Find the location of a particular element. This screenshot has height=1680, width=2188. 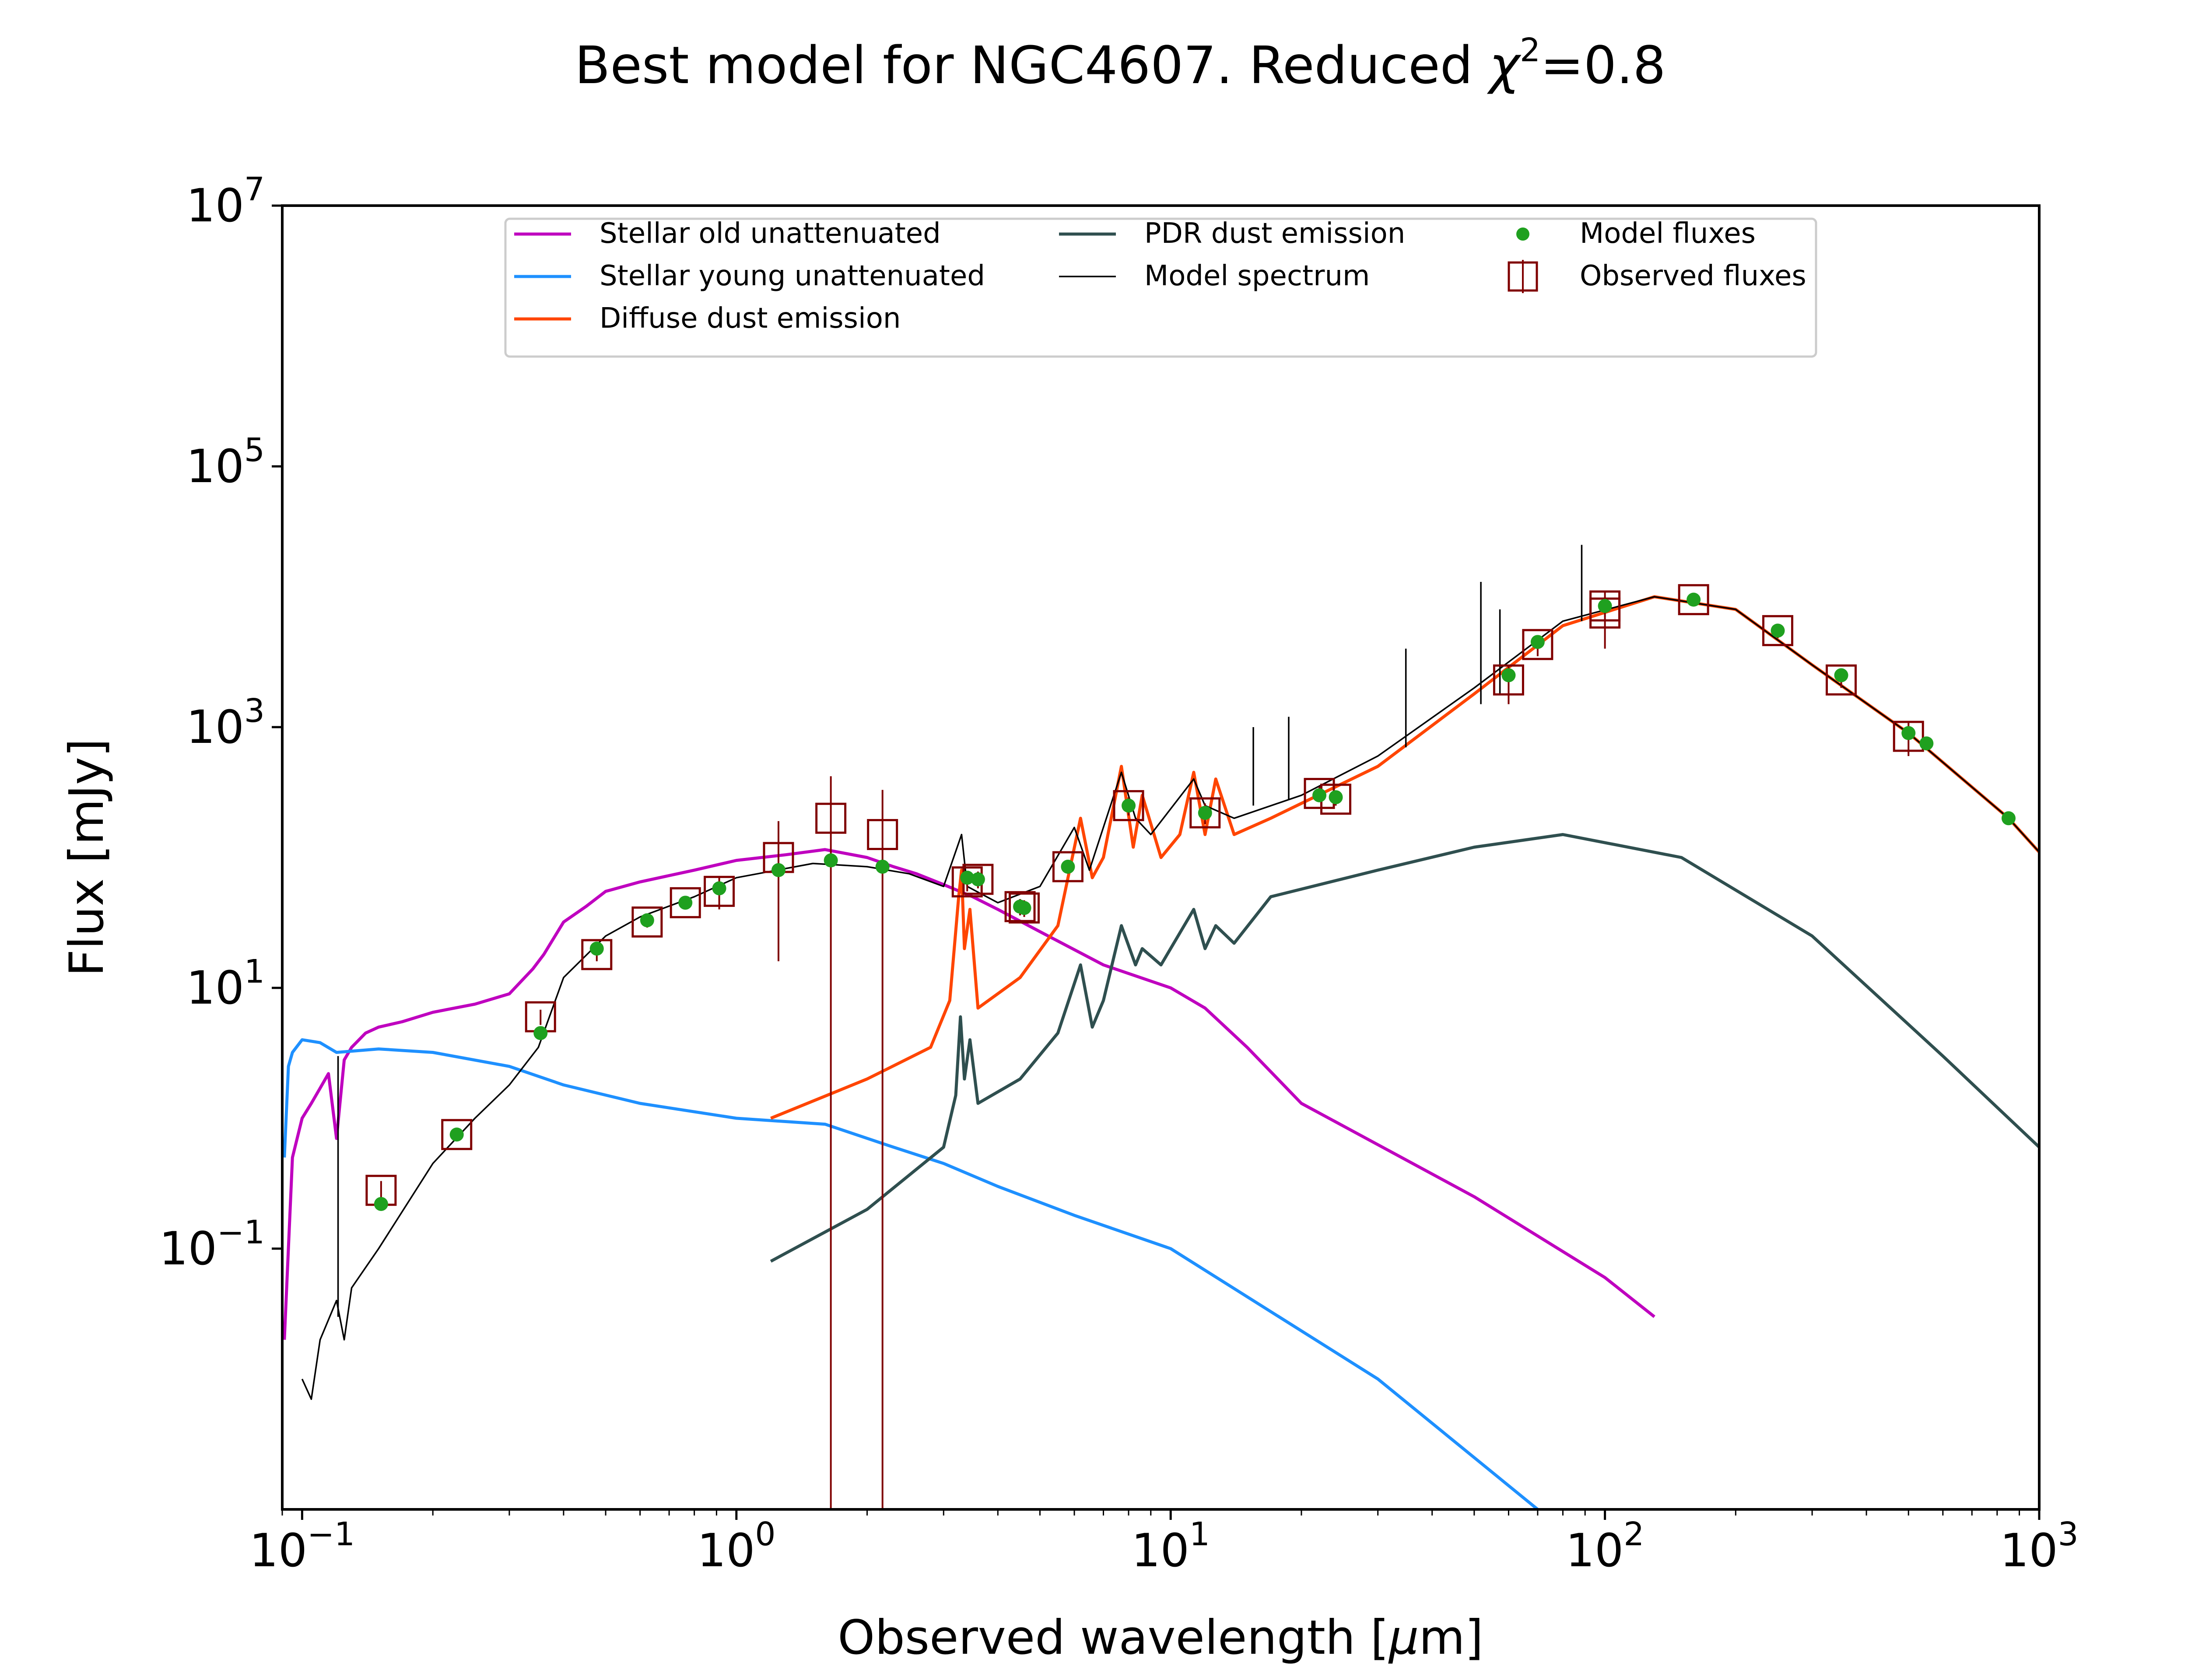

legend-item-pdr-dust: PDR dust emission is located at coordinates (1232, 233).